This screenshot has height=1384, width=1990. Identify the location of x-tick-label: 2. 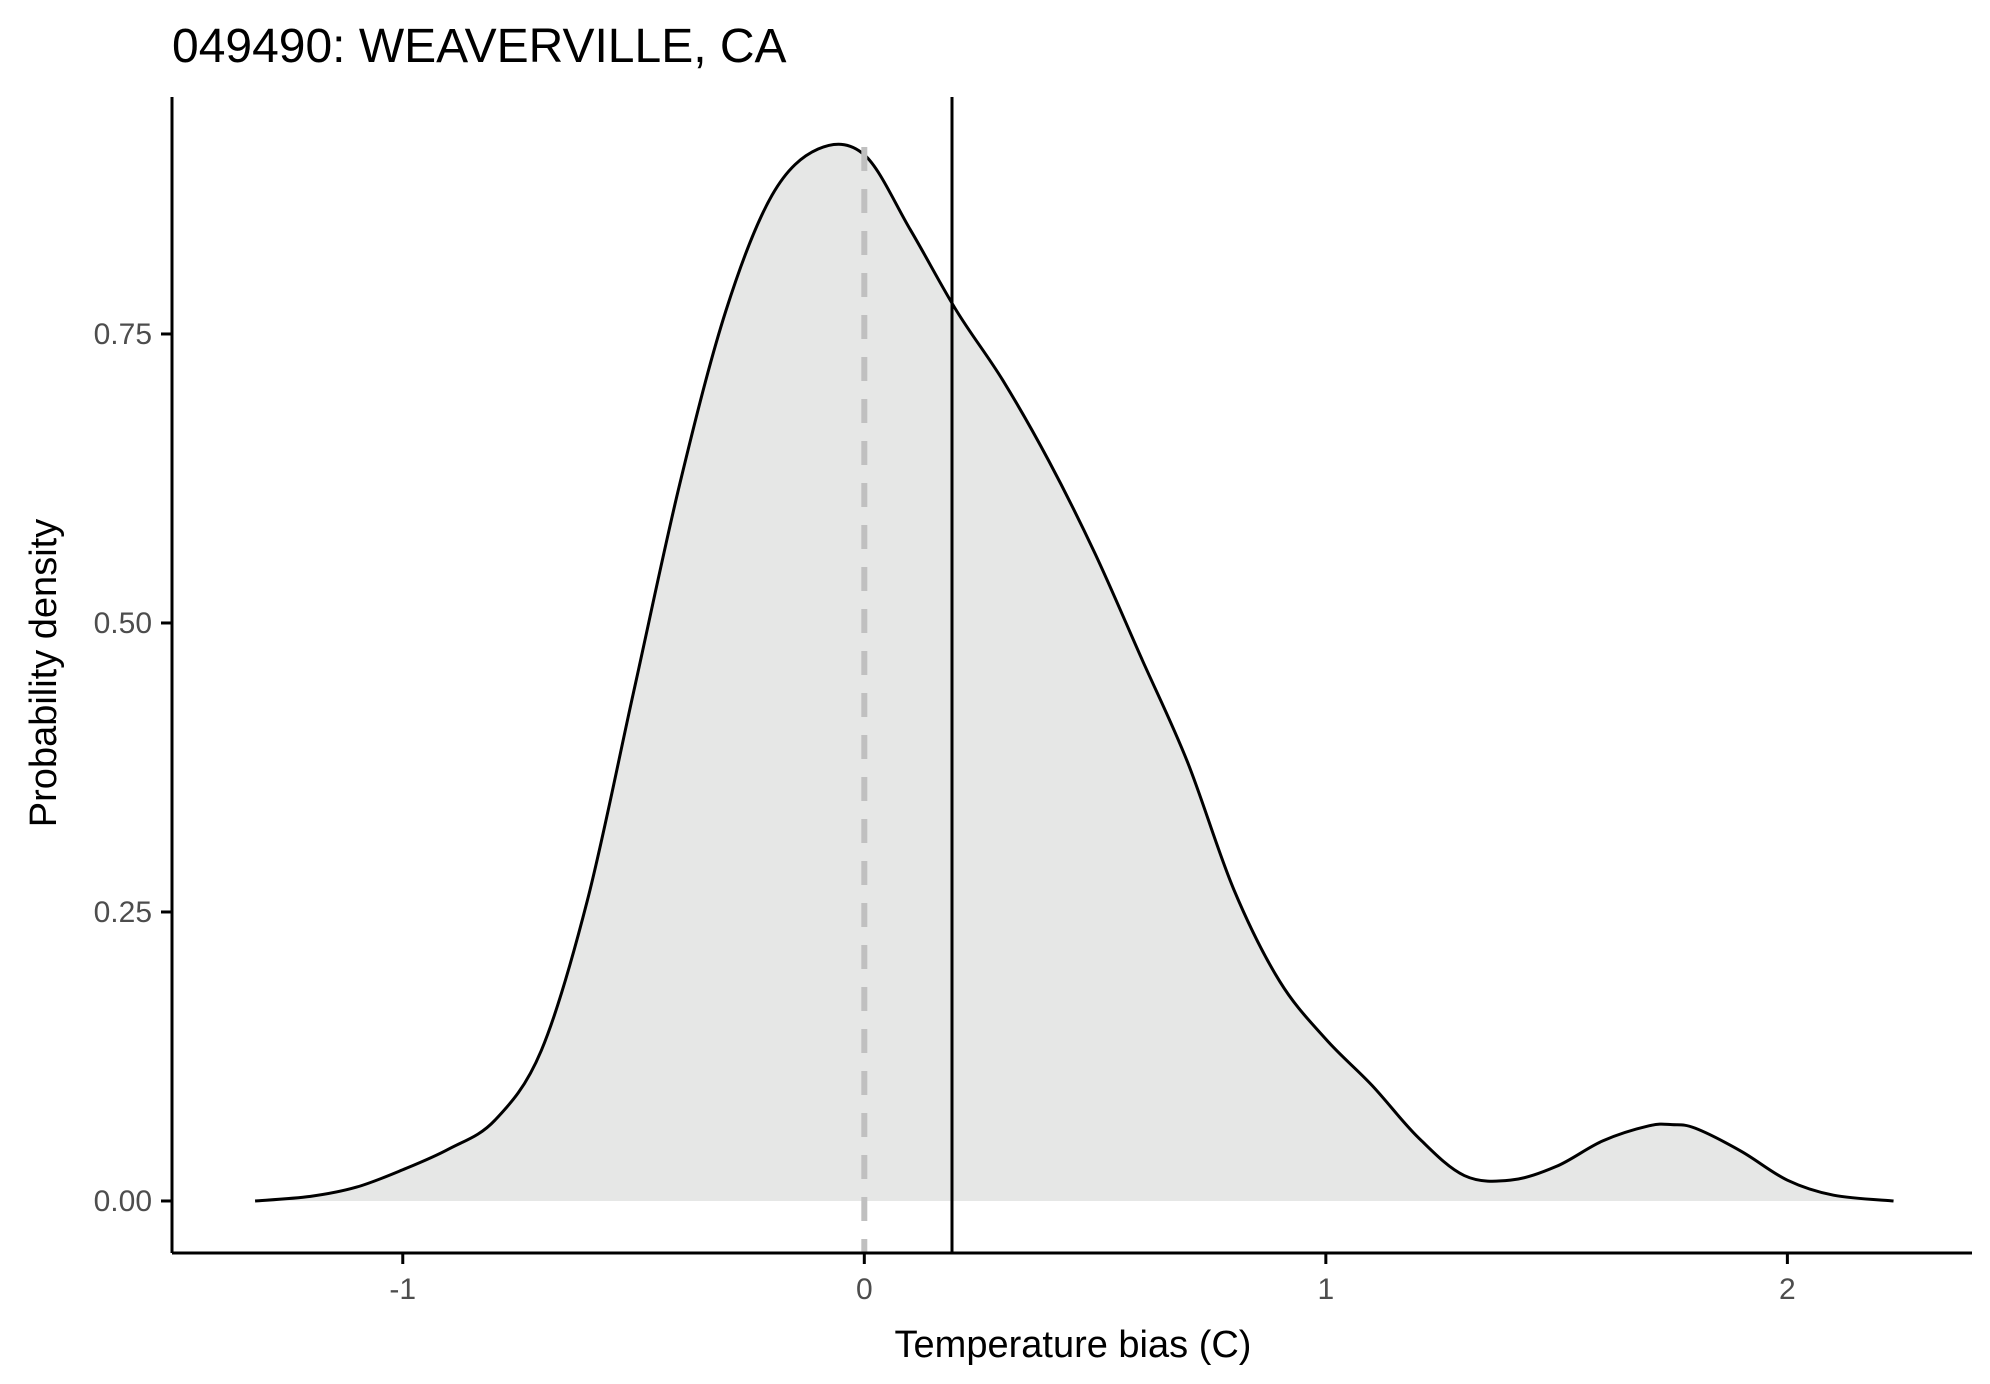
(1787, 1289).